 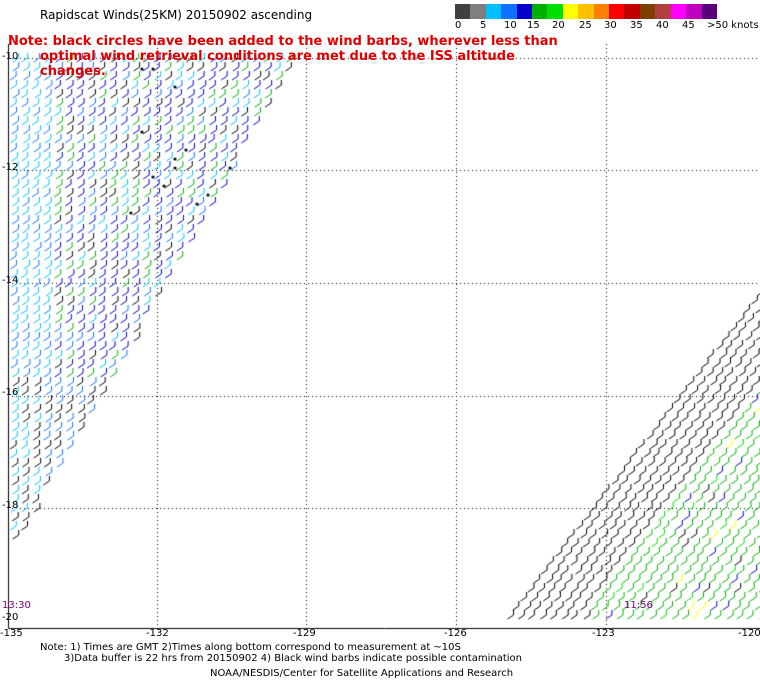 I want to click on color-scale-bar, so click(x=586, y=11).